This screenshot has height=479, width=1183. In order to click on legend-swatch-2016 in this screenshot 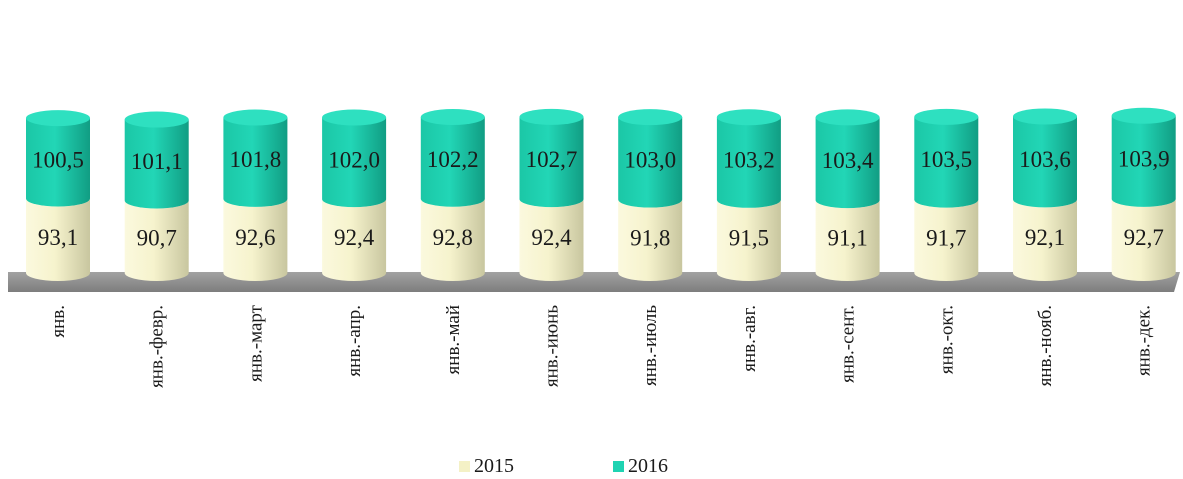, I will do `click(618, 466)`.